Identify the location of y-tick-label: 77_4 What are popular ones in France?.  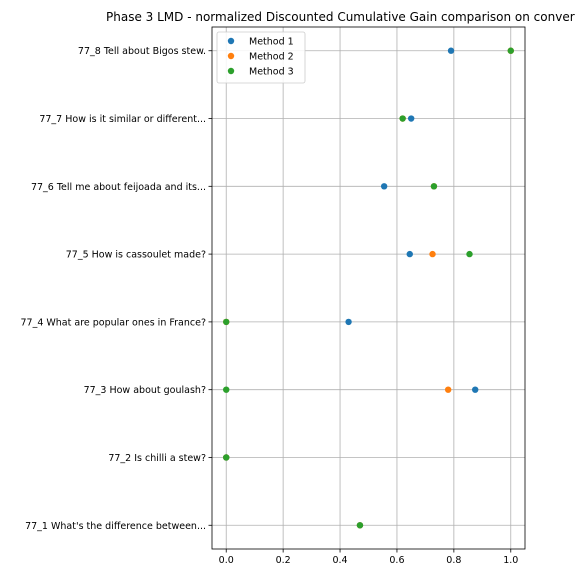
(113, 322).